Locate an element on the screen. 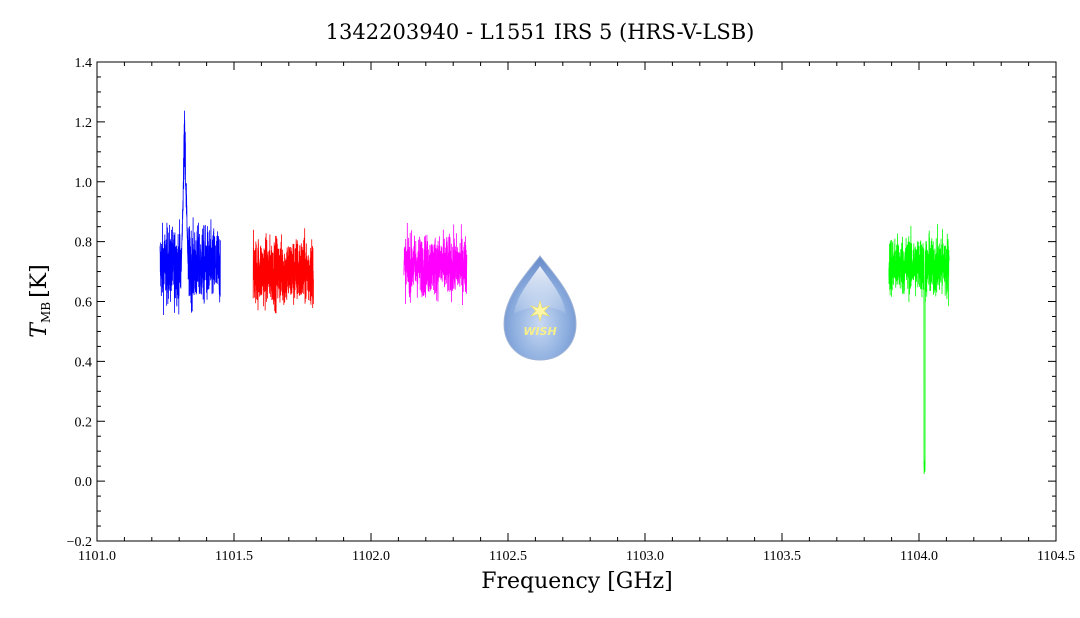 Image resolution: width=1080 pixels, height=618 pixels. logo-text: WISH is located at coordinates (539, 331).